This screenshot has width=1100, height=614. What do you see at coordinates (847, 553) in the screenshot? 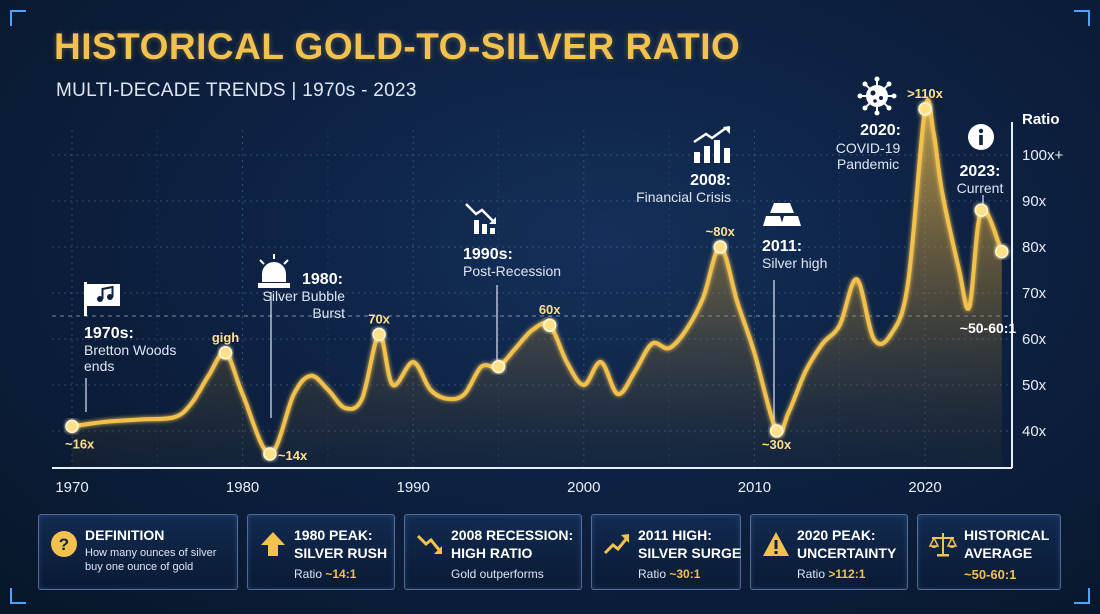
I see `card-title-2: UNCERTAINTY` at bounding box center [847, 553].